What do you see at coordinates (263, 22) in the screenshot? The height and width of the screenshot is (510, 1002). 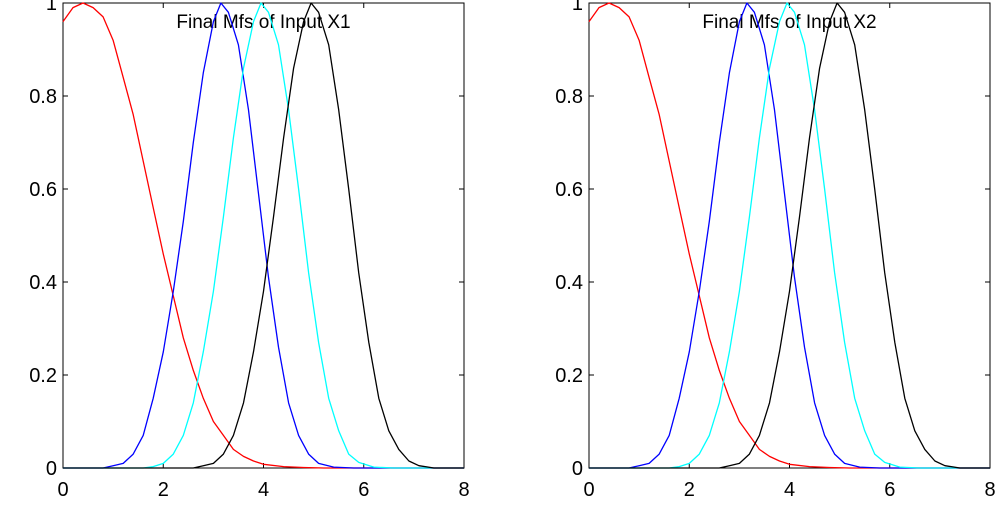 I see `chart-title-x1: Final Mfs of Input X1` at bounding box center [263, 22].